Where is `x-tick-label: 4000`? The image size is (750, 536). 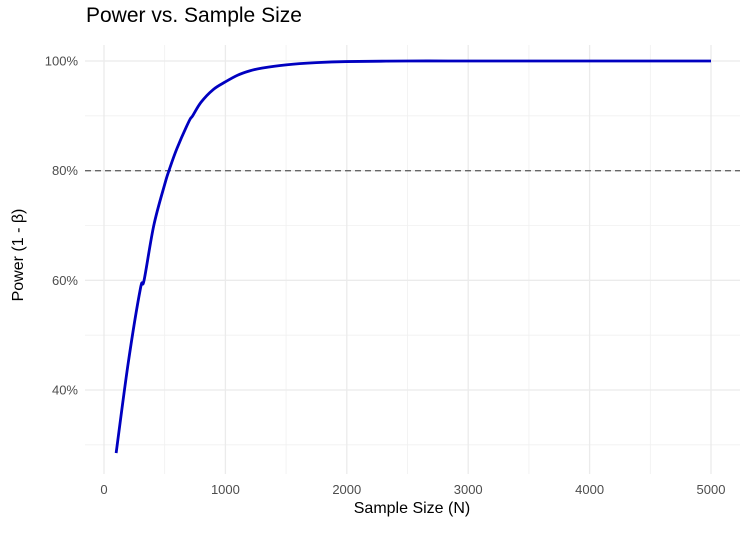 x-tick-label: 4000 is located at coordinates (589, 489).